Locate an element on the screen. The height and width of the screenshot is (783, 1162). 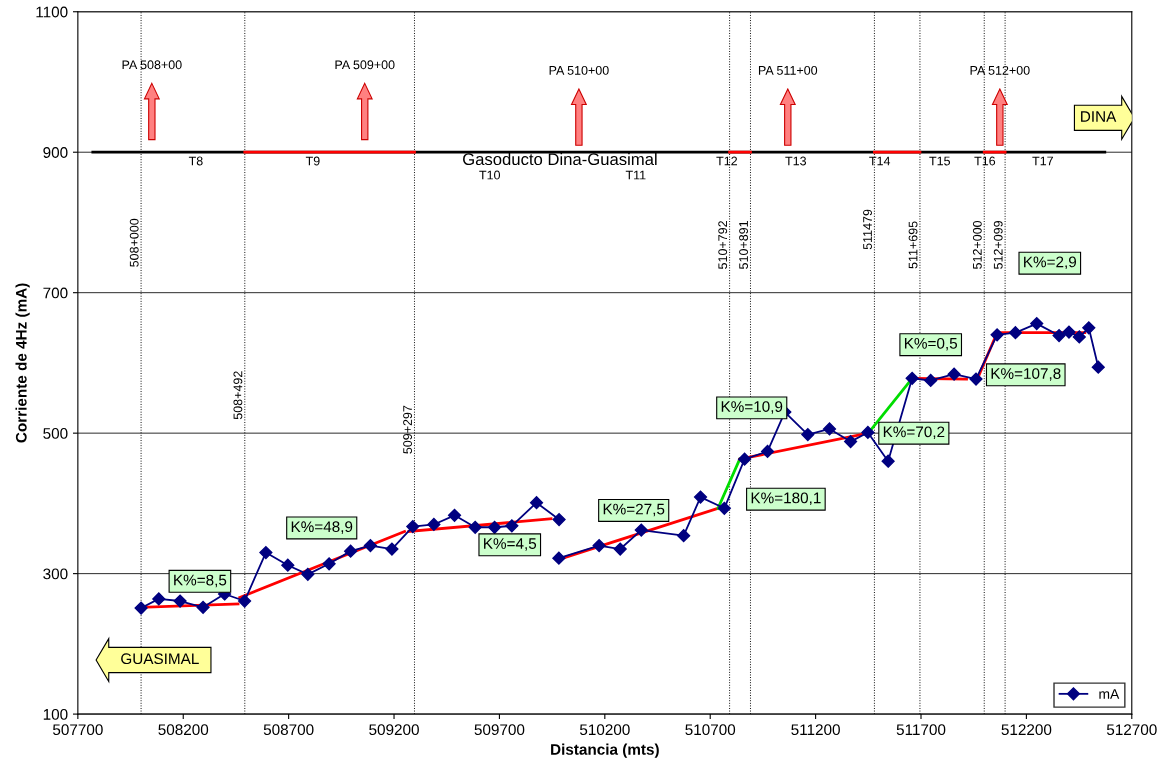
annotation: GUASIMAL is located at coordinates (160, 659).